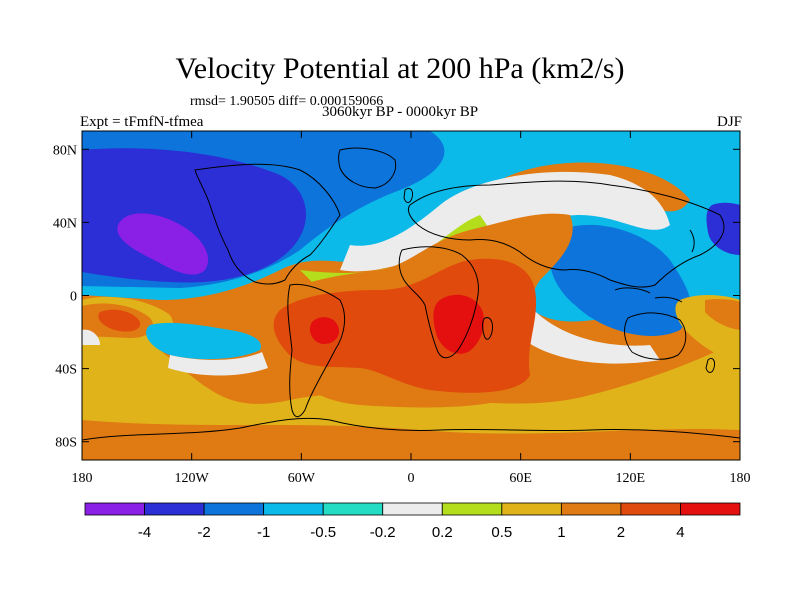  I want to click on field-band-blue-indopac, so click(620, 280).